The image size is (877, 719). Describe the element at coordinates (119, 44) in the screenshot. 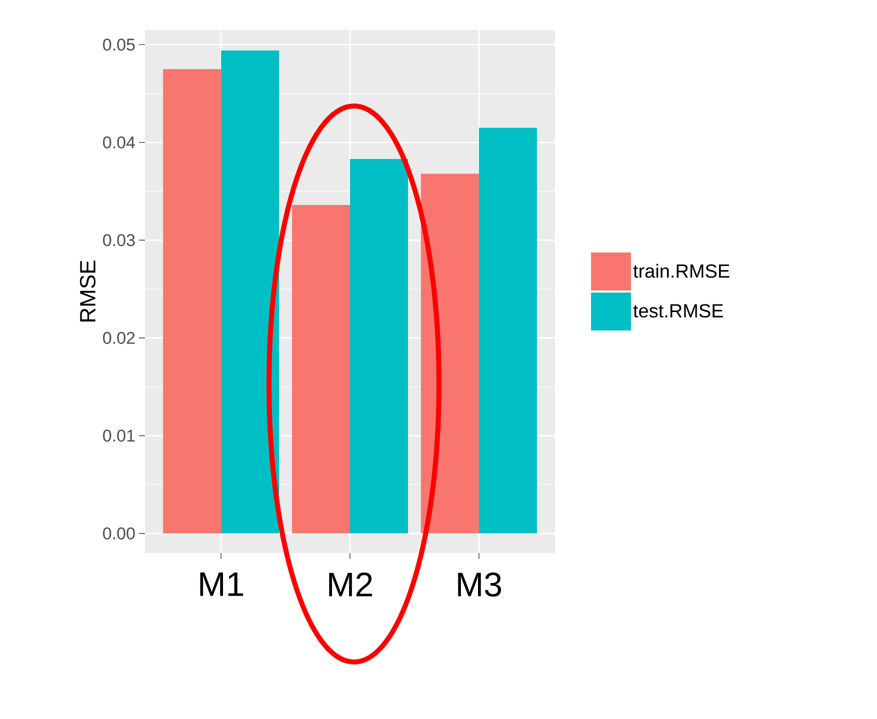

I see `y-tick-label: 0.05` at that location.